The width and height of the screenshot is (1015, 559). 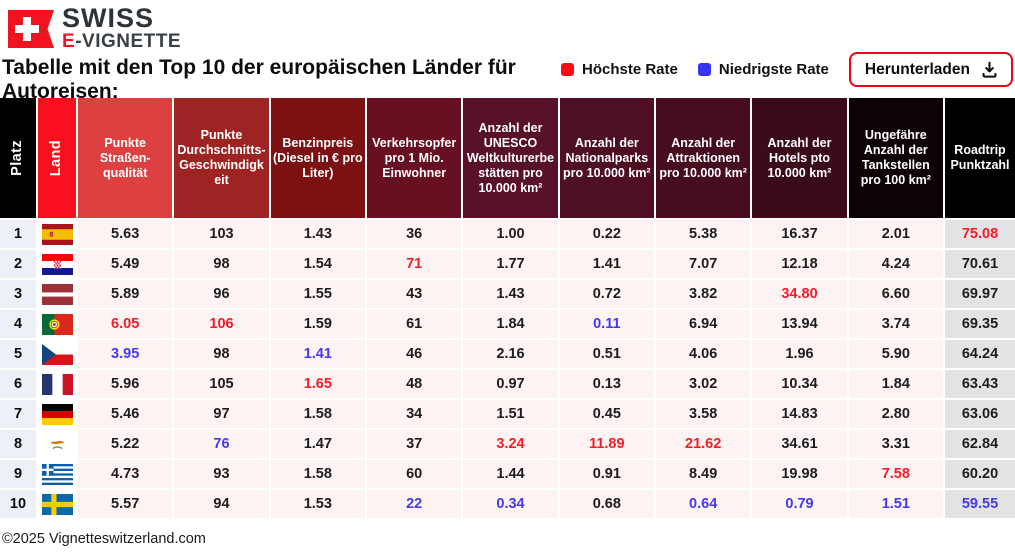 What do you see at coordinates (317, 158) in the screenshot?
I see `column-header-benzinpreis-diesel-in-pro-liter: Benzinpreis (Diesel in € pro Liter)` at bounding box center [317, 158].